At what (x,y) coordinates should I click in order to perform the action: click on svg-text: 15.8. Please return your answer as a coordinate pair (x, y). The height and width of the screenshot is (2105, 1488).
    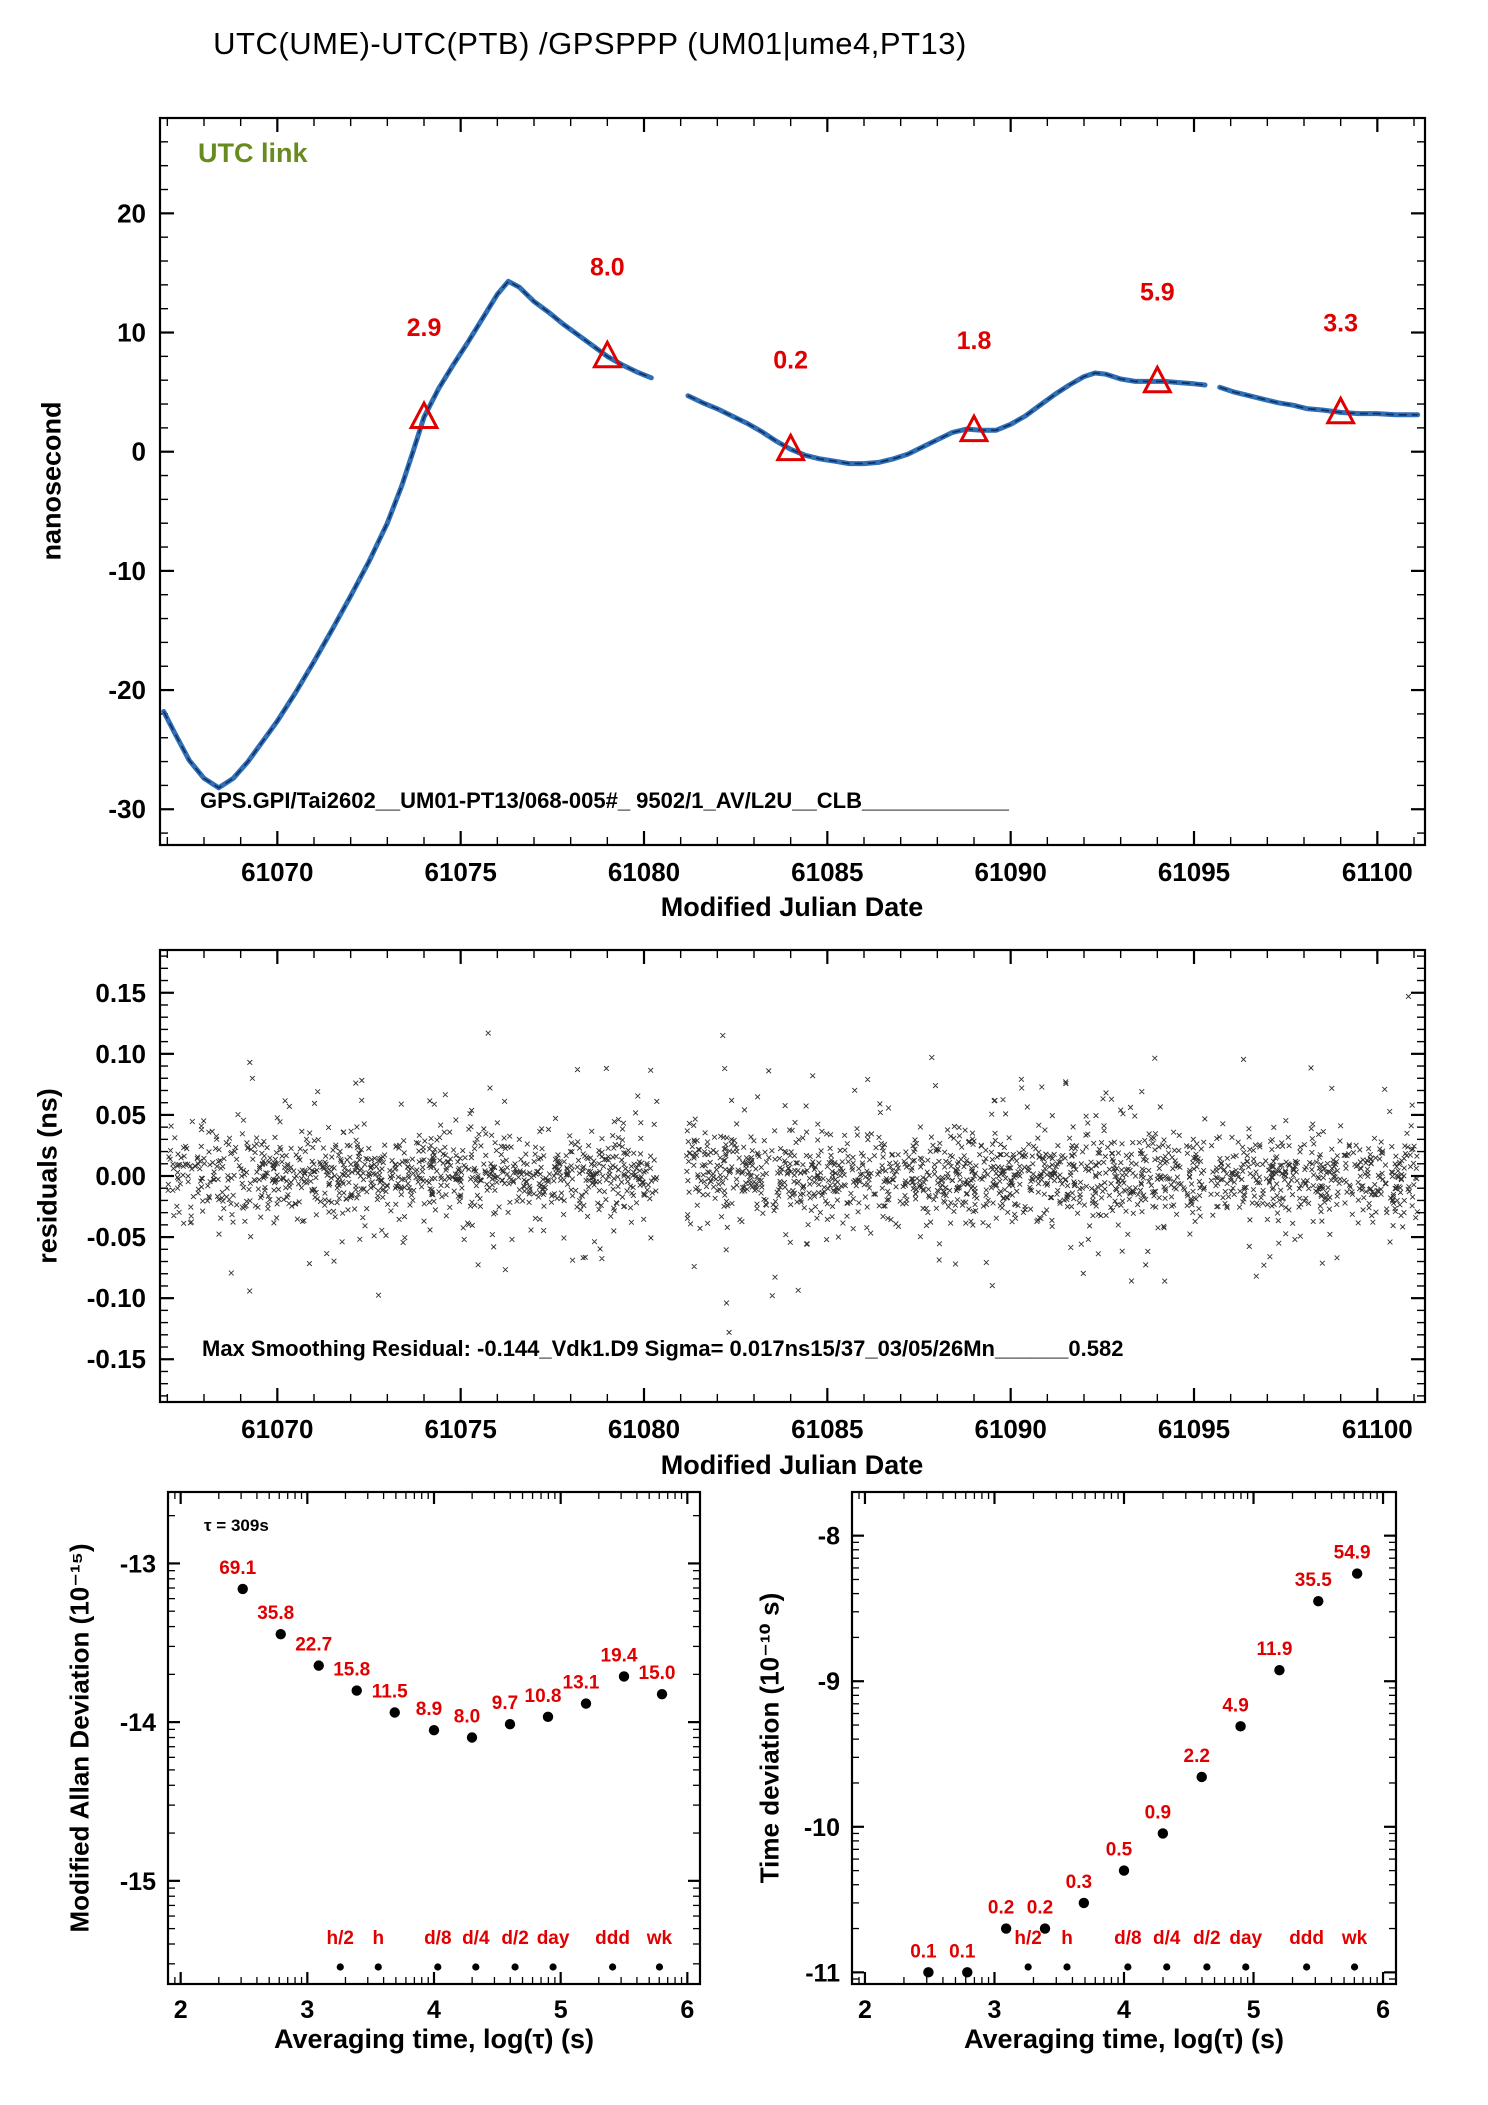
    Looking at the image, I should click on (351, 1670).